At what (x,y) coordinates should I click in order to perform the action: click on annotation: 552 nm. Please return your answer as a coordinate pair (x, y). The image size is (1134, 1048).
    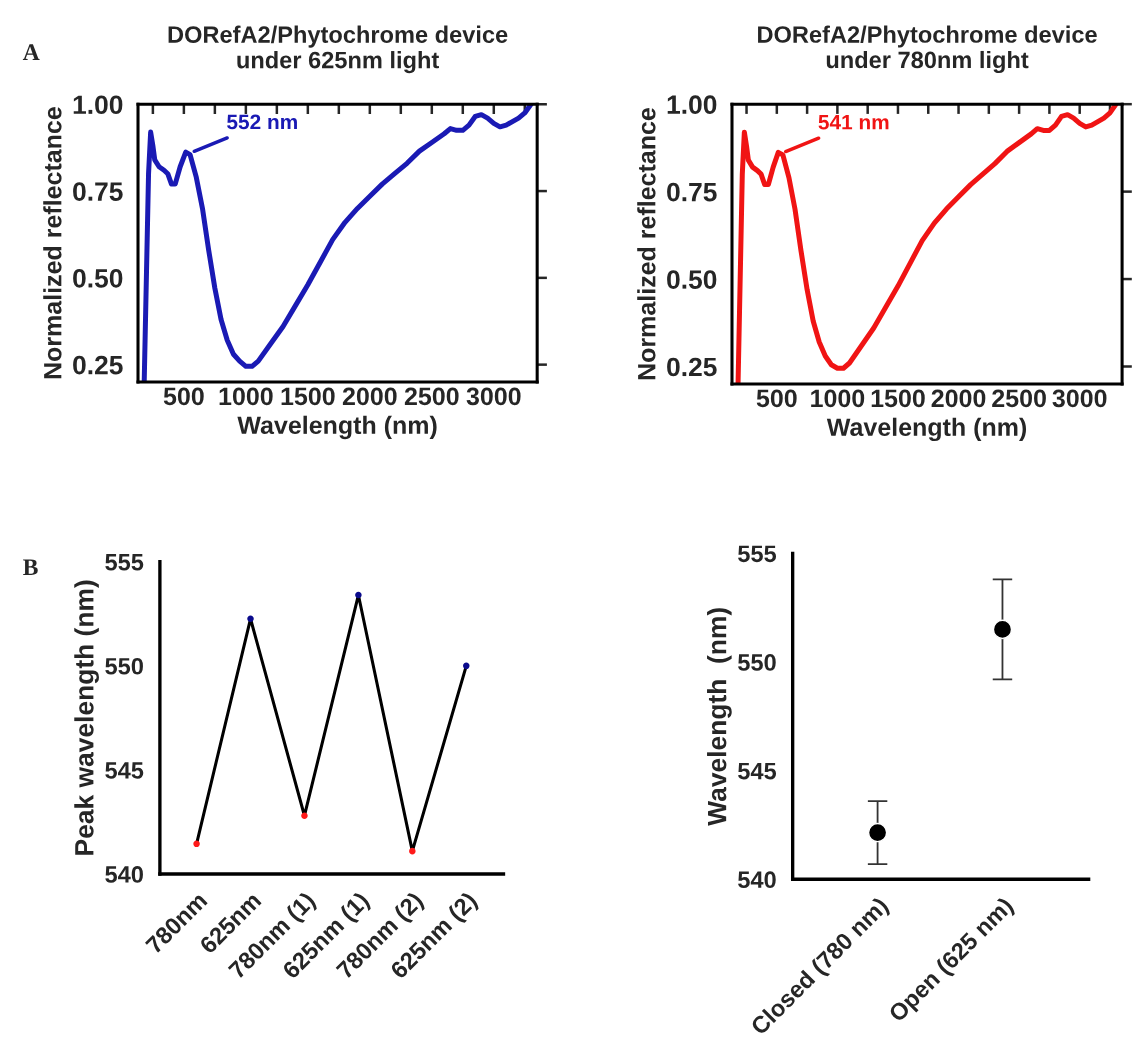
    Looking at the image, I should click on (262, 122).